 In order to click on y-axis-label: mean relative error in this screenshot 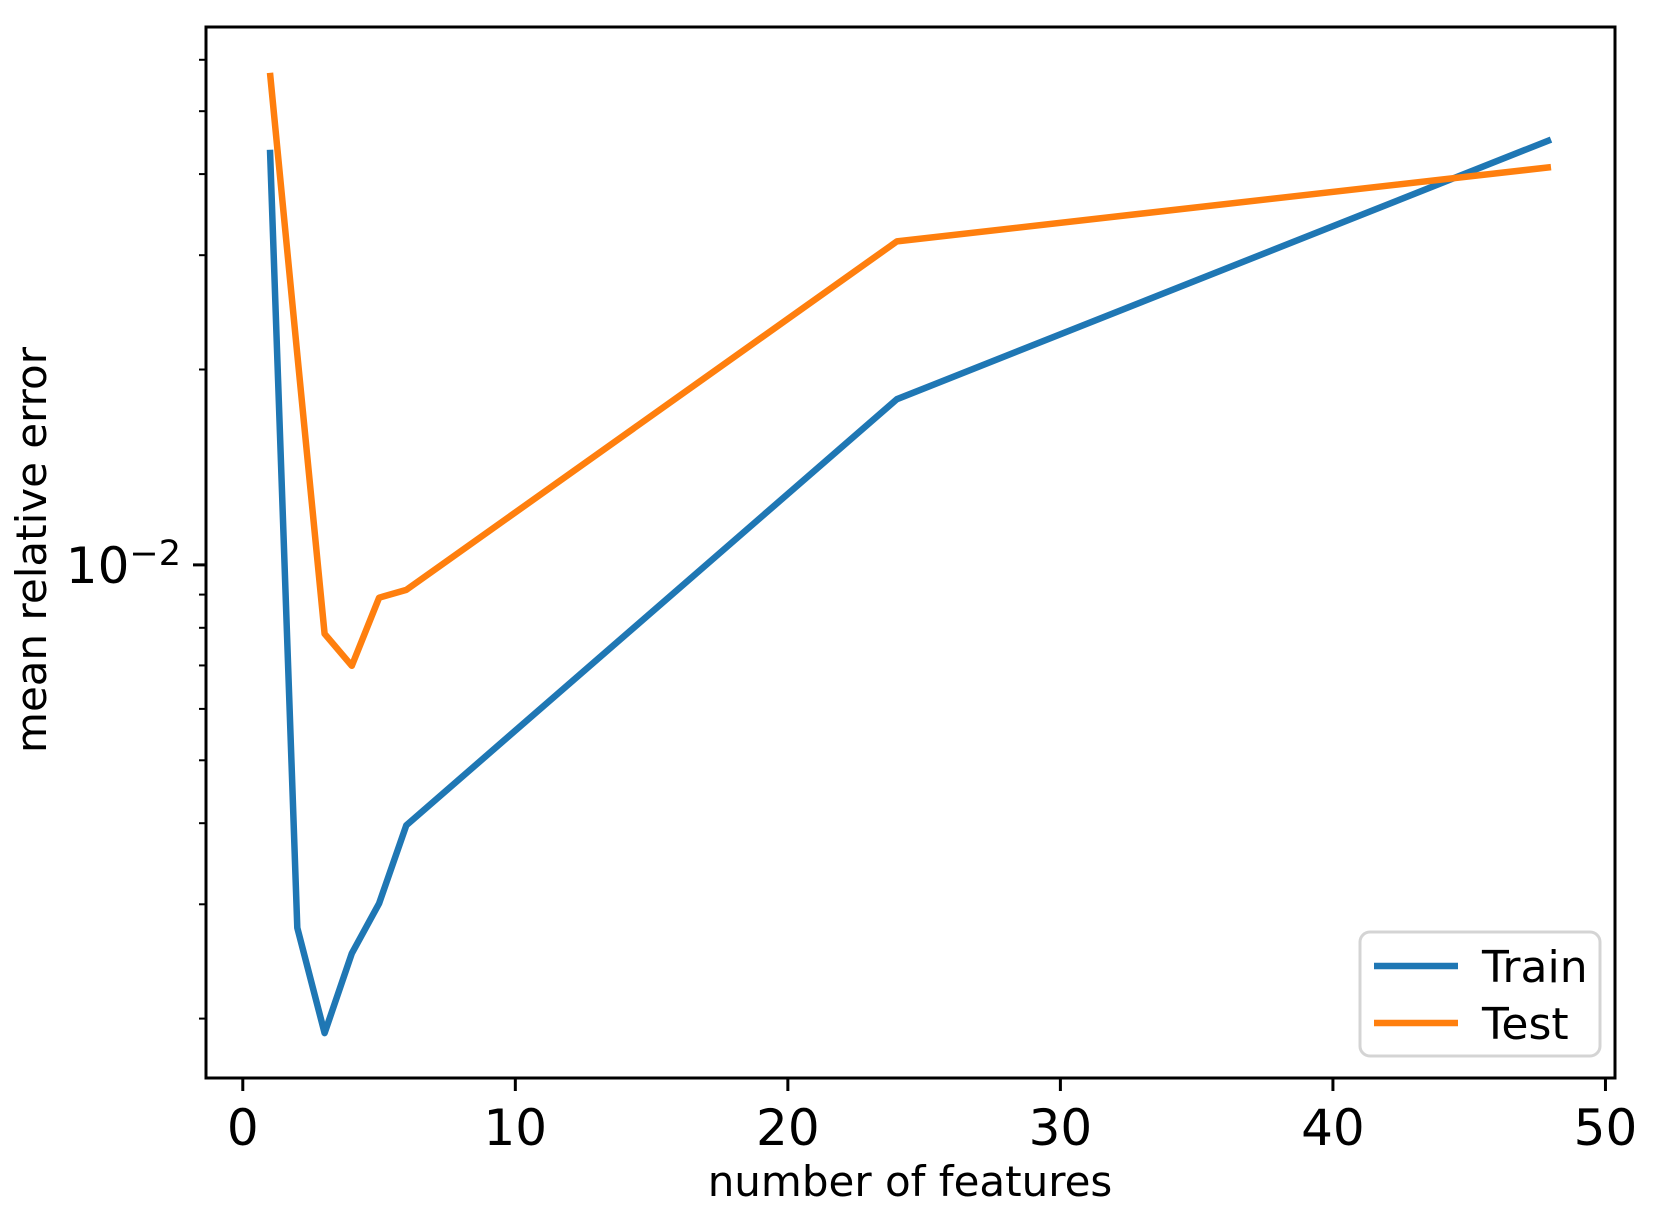, I will do `click(31, 549)`.